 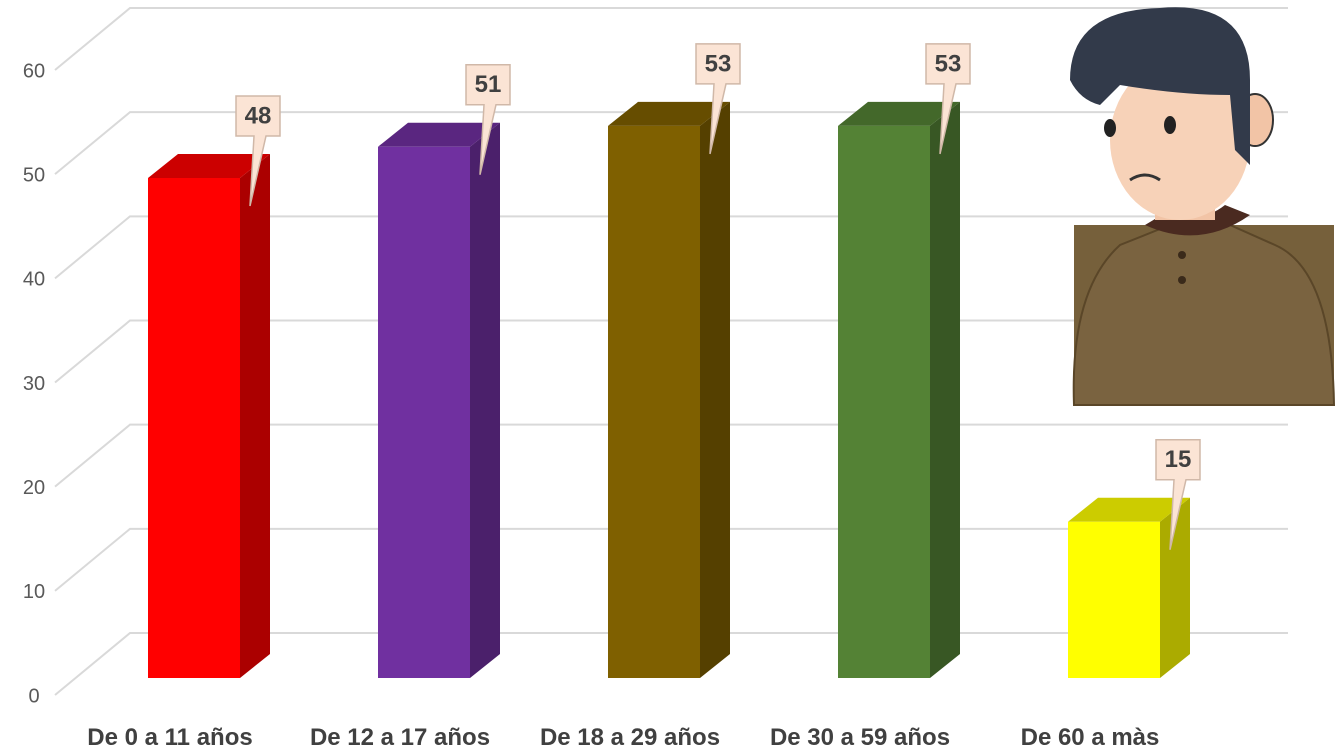 I want to click on y-tick-label: 50, so click(x=34, y=175).